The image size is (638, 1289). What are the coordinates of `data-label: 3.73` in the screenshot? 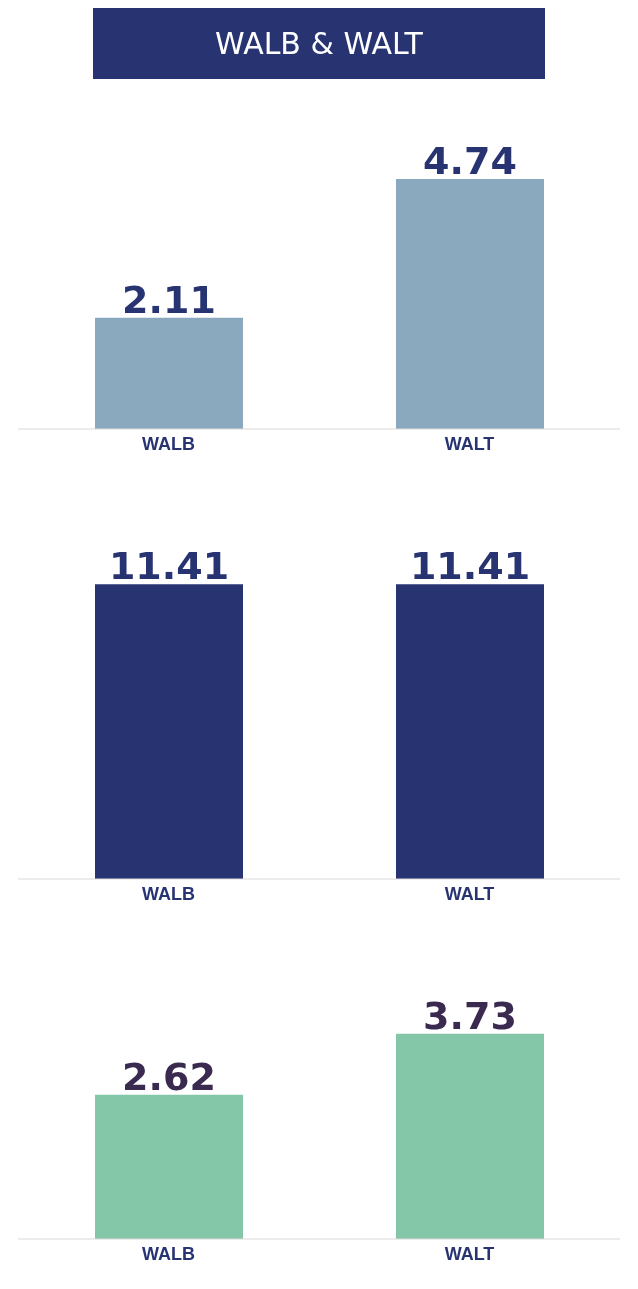 It's located at (470, 1015).